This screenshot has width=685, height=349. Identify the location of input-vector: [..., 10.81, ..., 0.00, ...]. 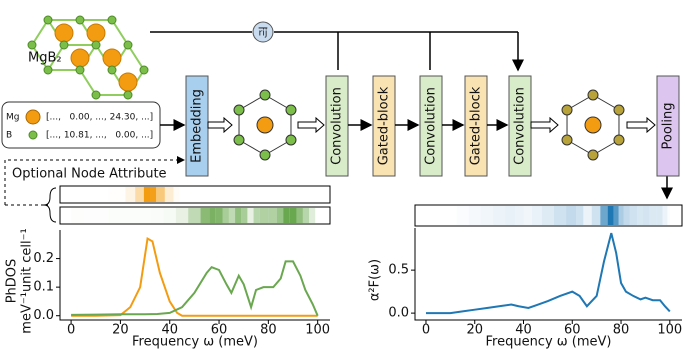
(99, 136).